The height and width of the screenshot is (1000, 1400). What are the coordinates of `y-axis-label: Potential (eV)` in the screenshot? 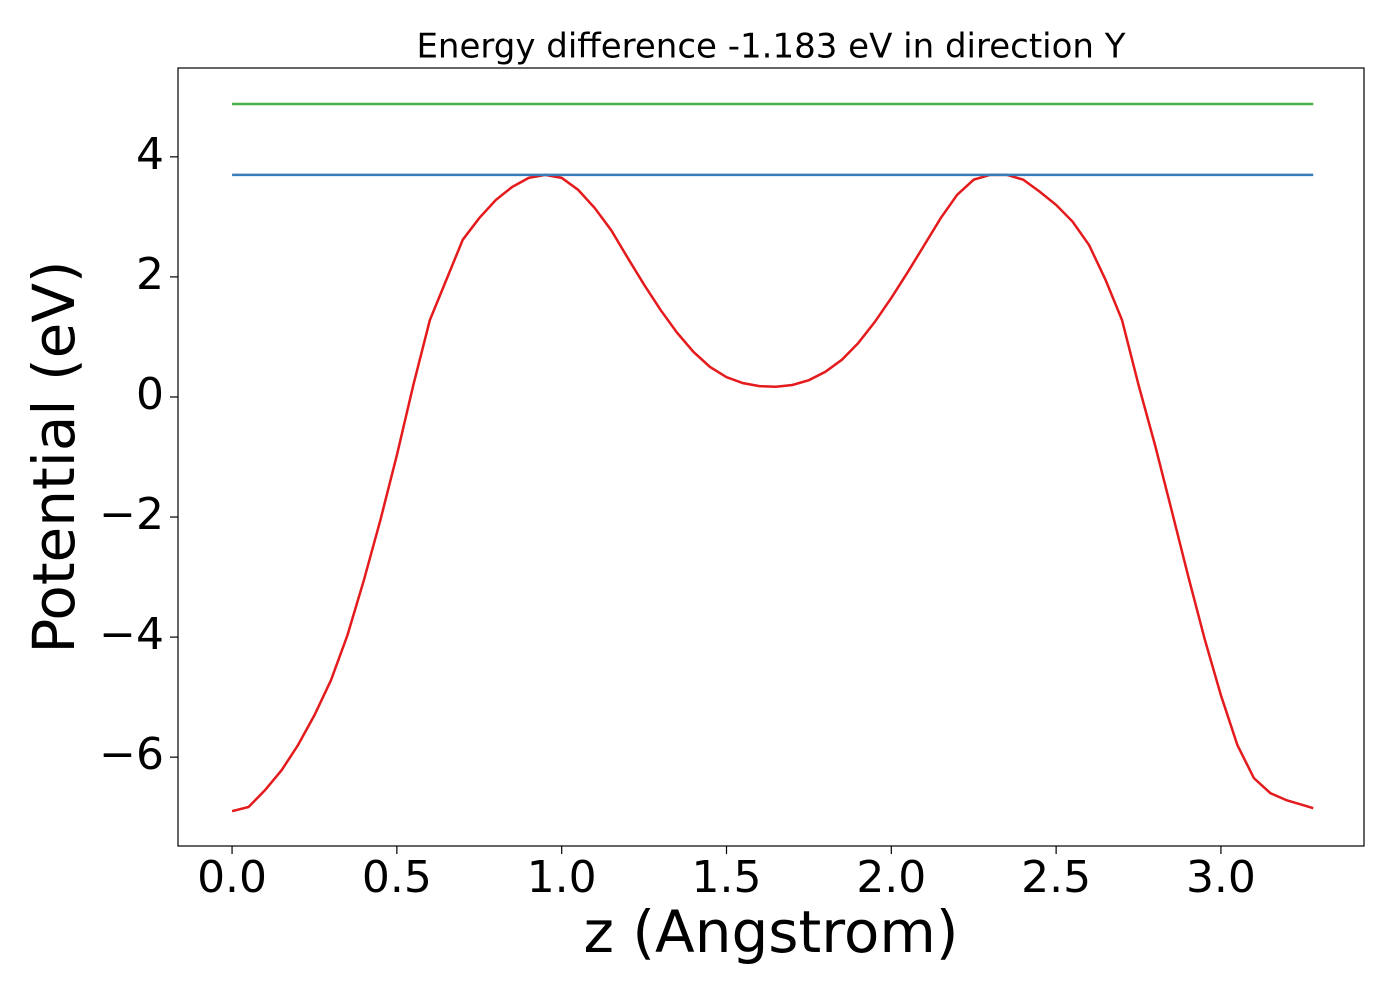 It's located at (54, 456).